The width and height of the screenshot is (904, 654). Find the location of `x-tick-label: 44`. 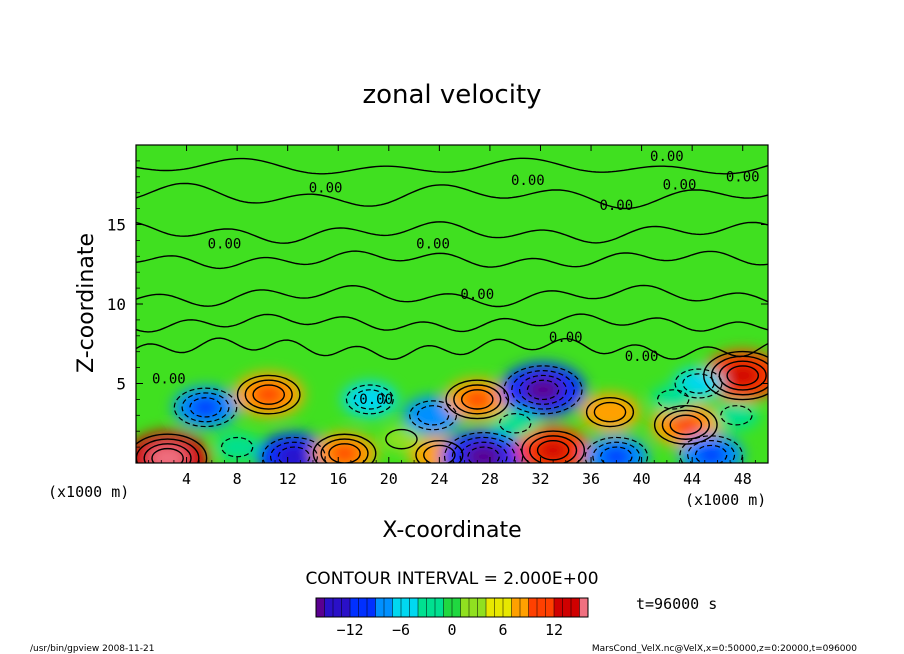

x-tick-label: 44 is located at coordinates (692, 479).